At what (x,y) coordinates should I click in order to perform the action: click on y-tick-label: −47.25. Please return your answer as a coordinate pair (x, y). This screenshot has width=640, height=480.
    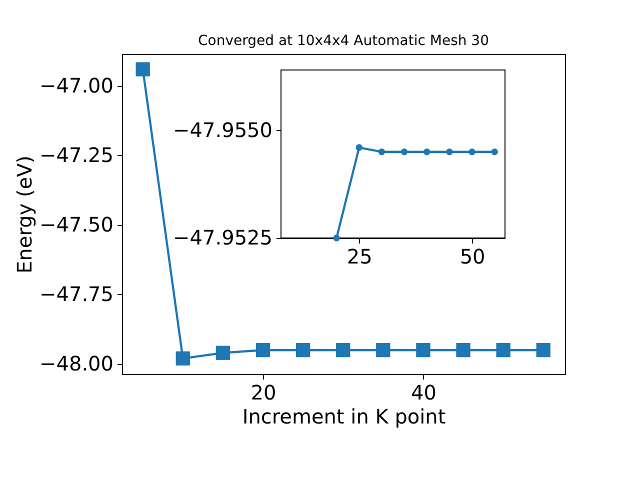
    Looking at the image, I should click on (76, 154).